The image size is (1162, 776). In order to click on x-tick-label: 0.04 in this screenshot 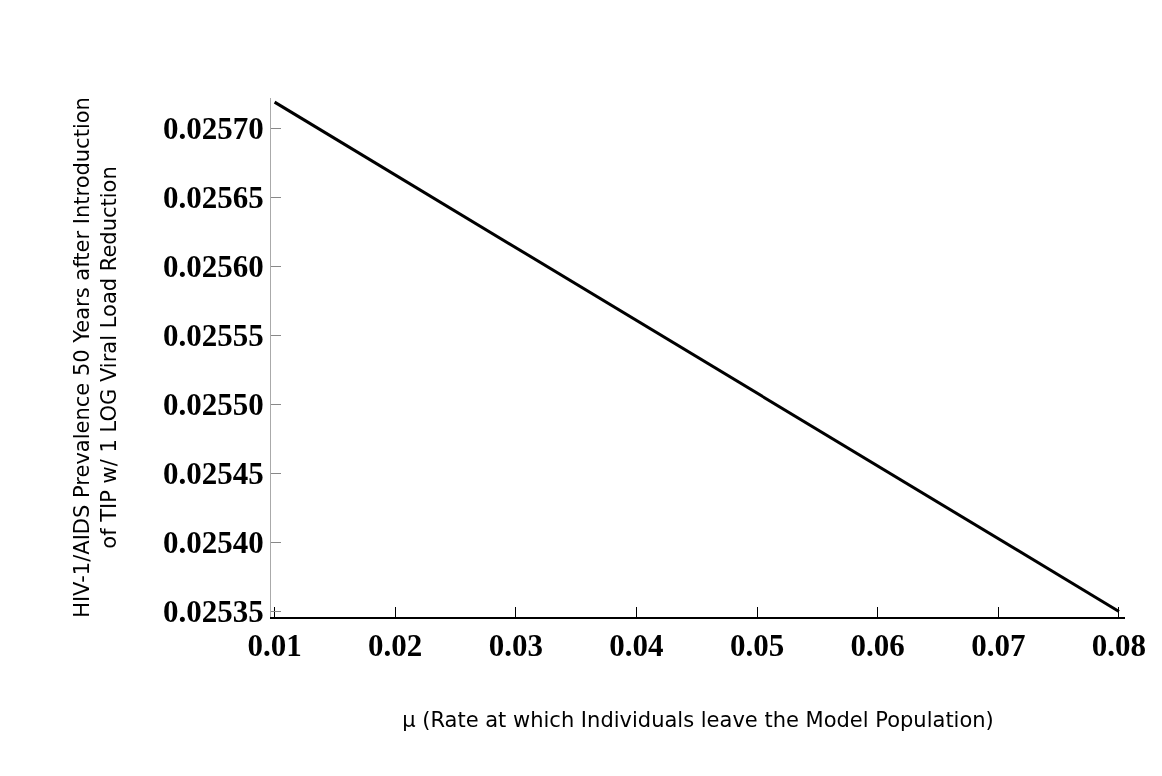, I will do `click(636, 646)`.